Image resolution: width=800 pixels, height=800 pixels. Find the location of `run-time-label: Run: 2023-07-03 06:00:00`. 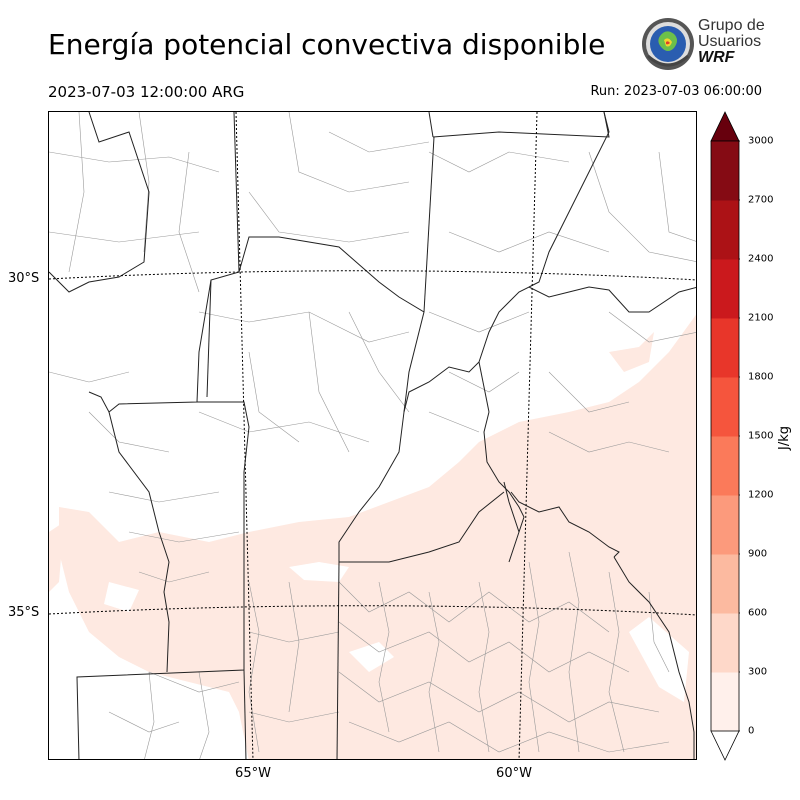

run-time-label: Run: 2023-07-03 06:00:00 is located at coordinates (676, 91).